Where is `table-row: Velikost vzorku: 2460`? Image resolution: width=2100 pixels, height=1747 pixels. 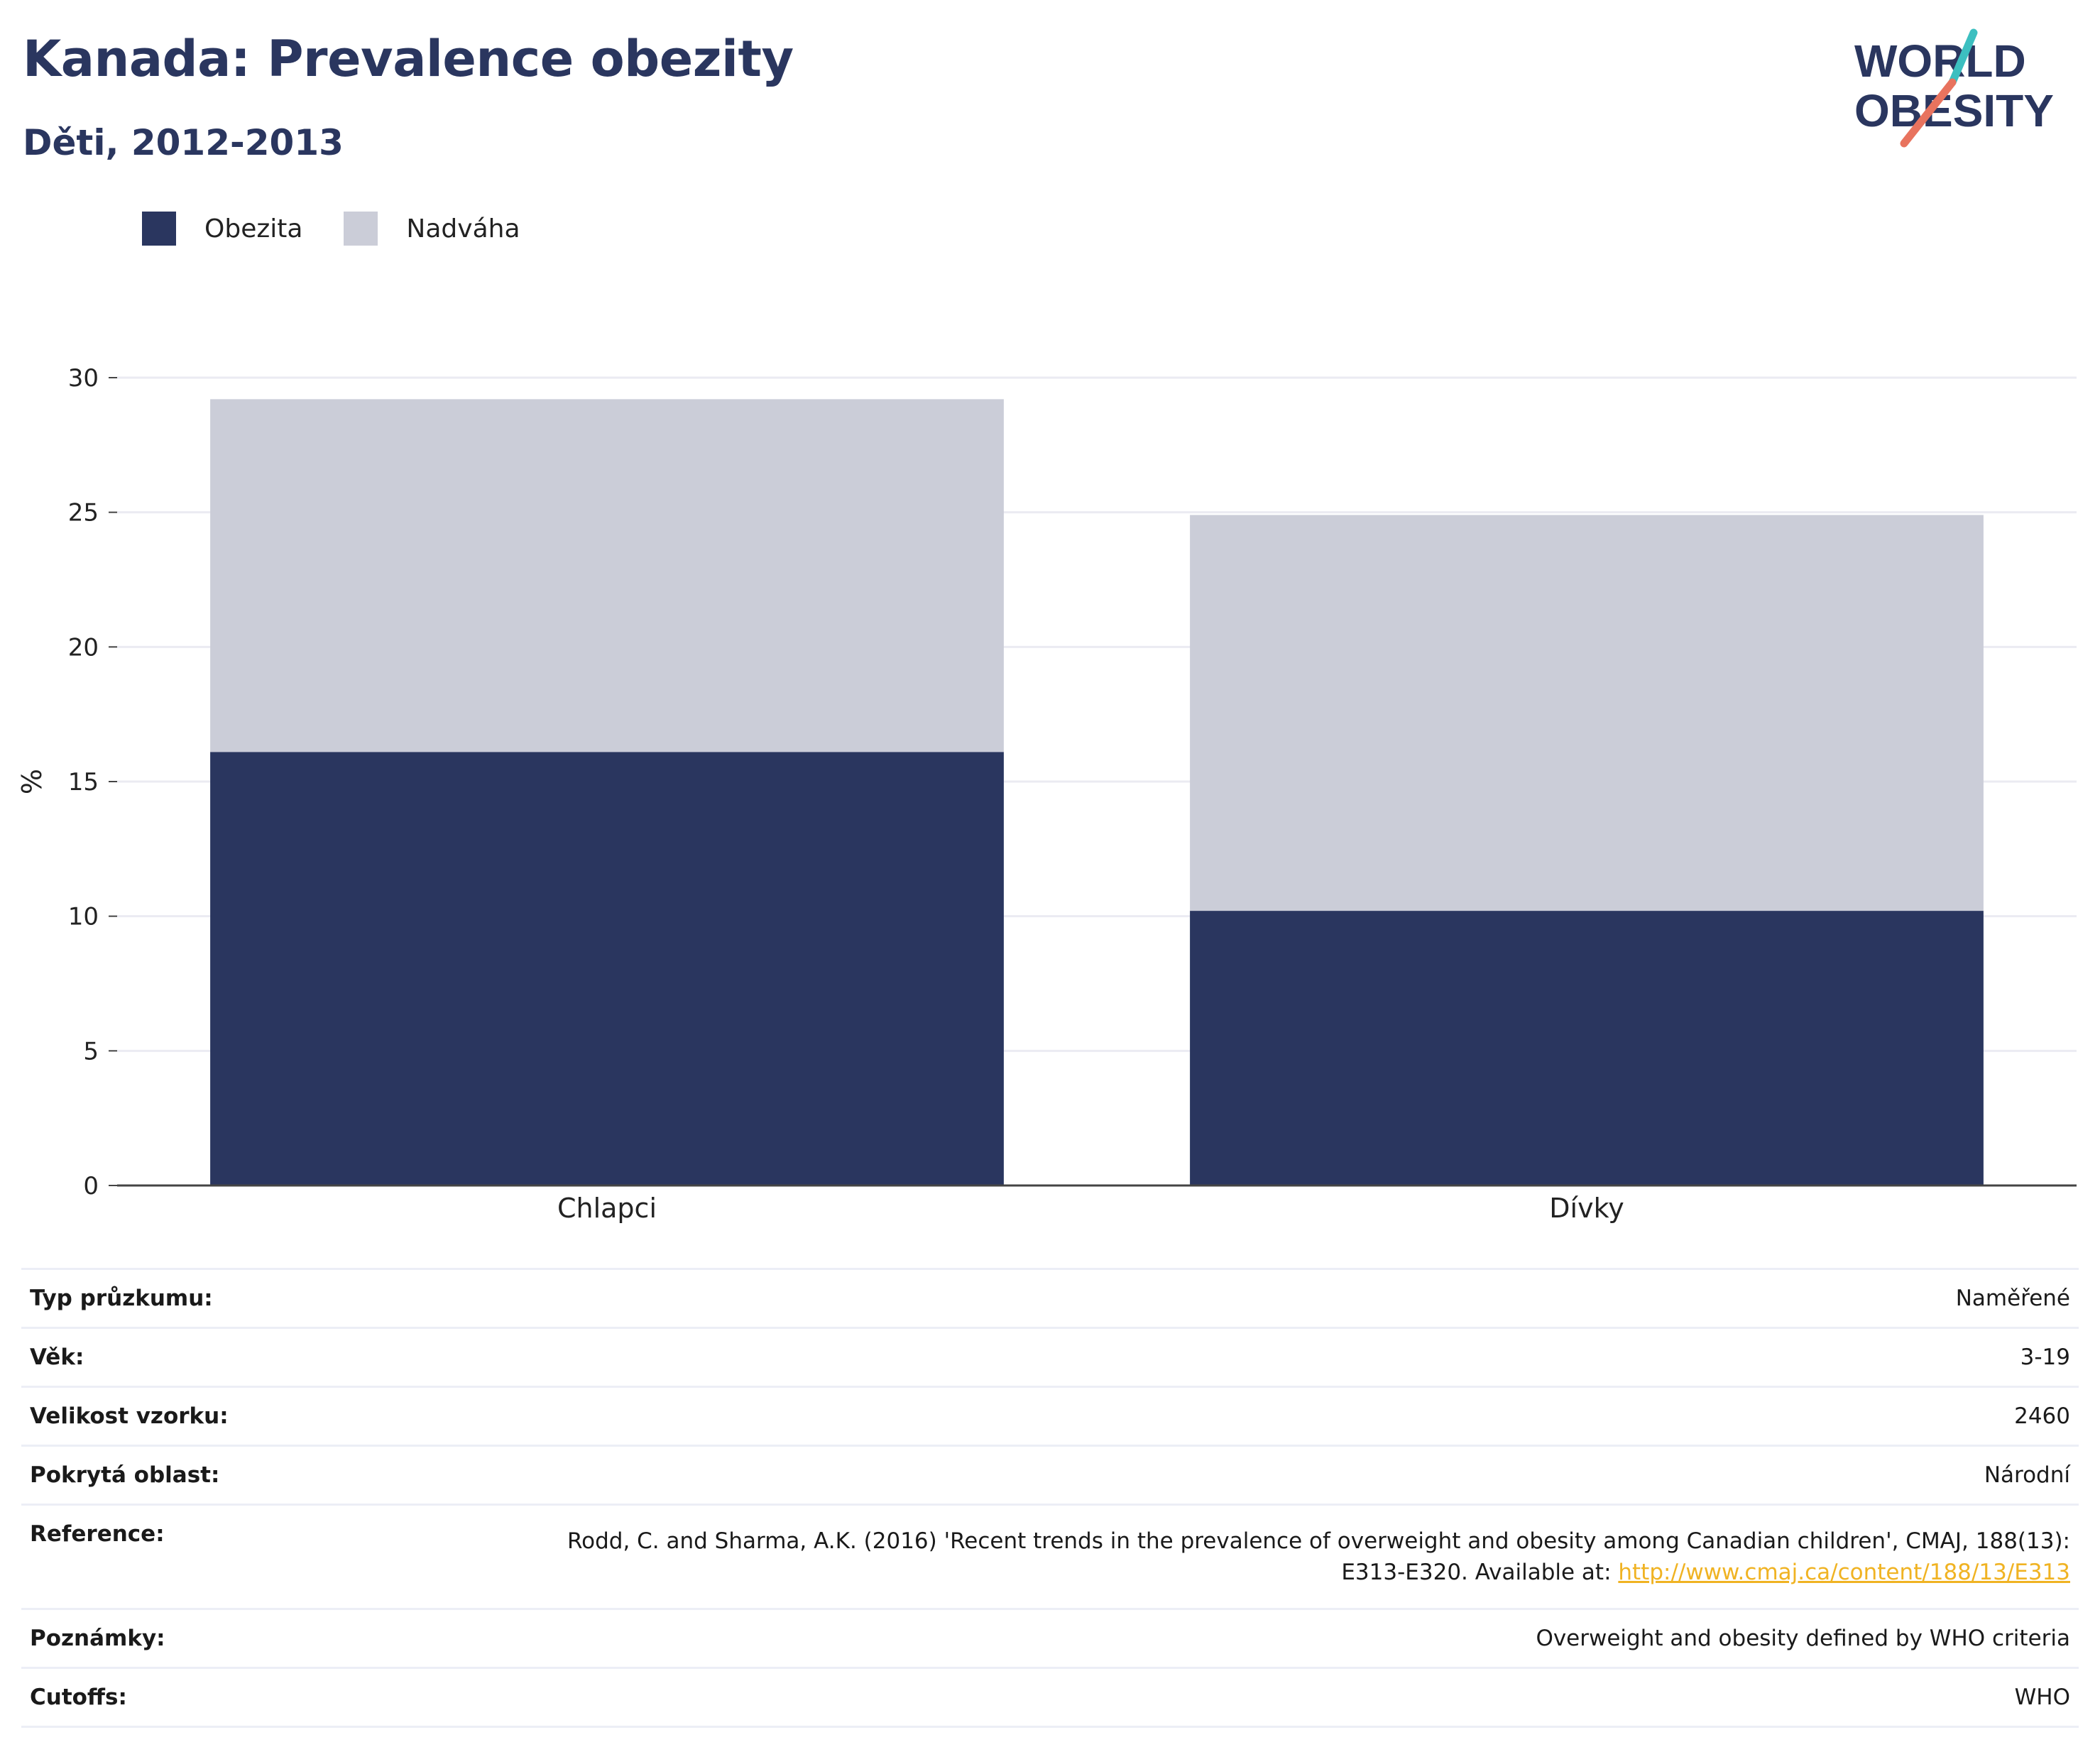 table-row: Velikost vzorku: 2460 is located at coordinates (1050, 1416).